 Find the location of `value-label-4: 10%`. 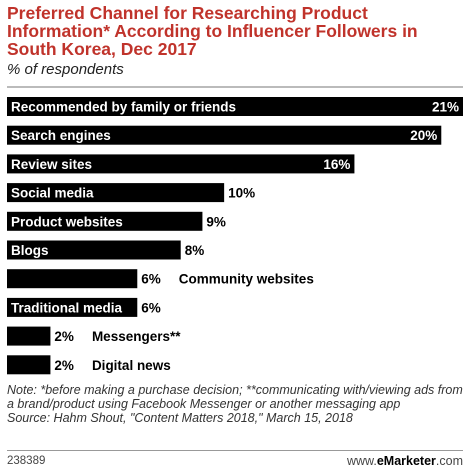

value-label-4: 10% is located at coordinates (241, 193).